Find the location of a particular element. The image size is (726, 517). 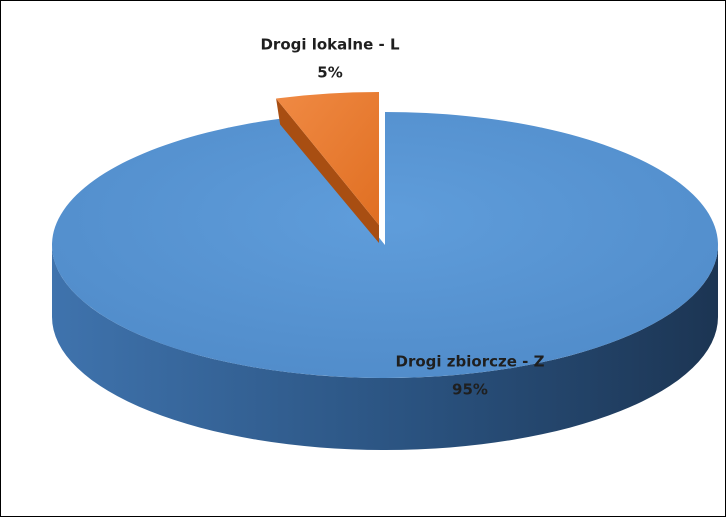

pie-cut-face is located at coordinates (327, 170).